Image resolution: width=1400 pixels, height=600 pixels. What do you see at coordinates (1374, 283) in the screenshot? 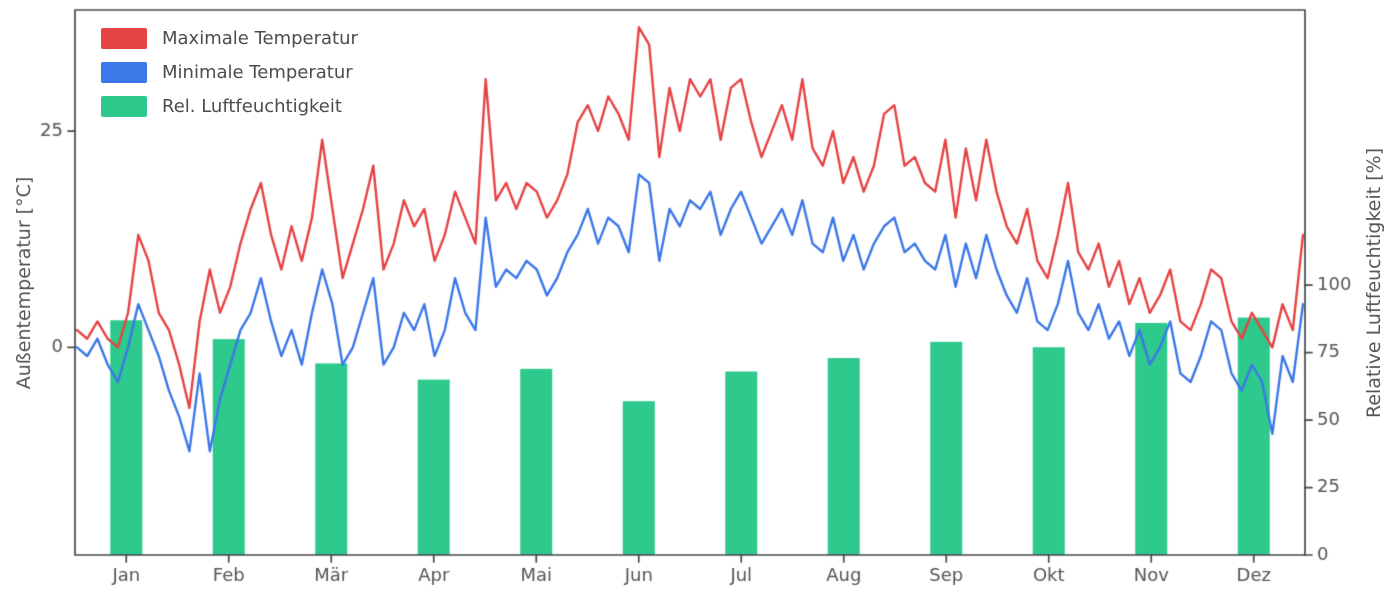
I see `right-axis-title: Relative Luftfeuchtigkeit [%]` at bounding box center [1374, 283].